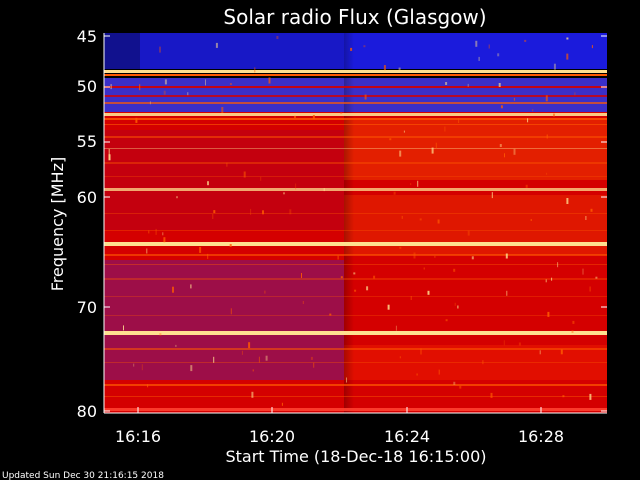 This screenshot has height=480, width=640. Describe the element at coordinates (224, 320) in the screenshot. I see `band-purple-left` at that location.